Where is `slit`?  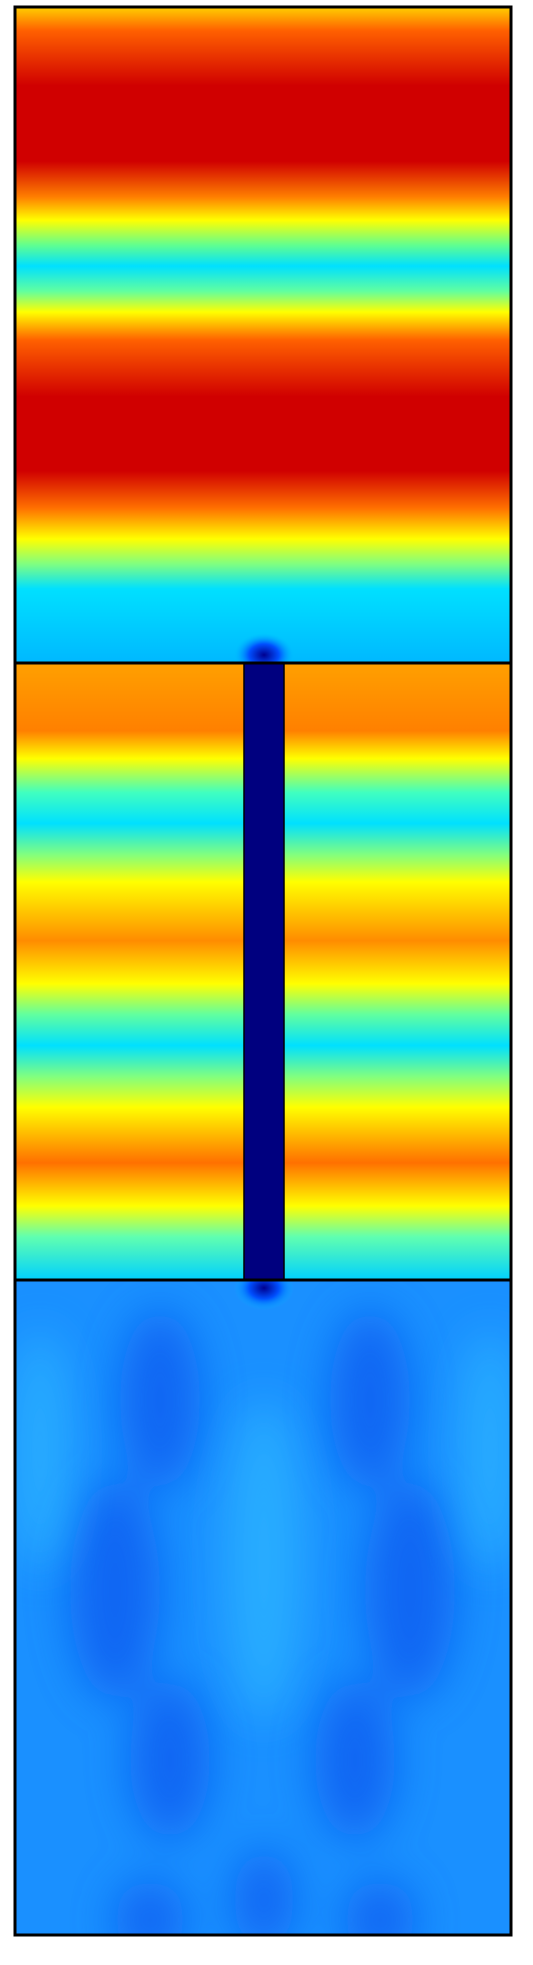 slit is located at coordinates (264, 971).